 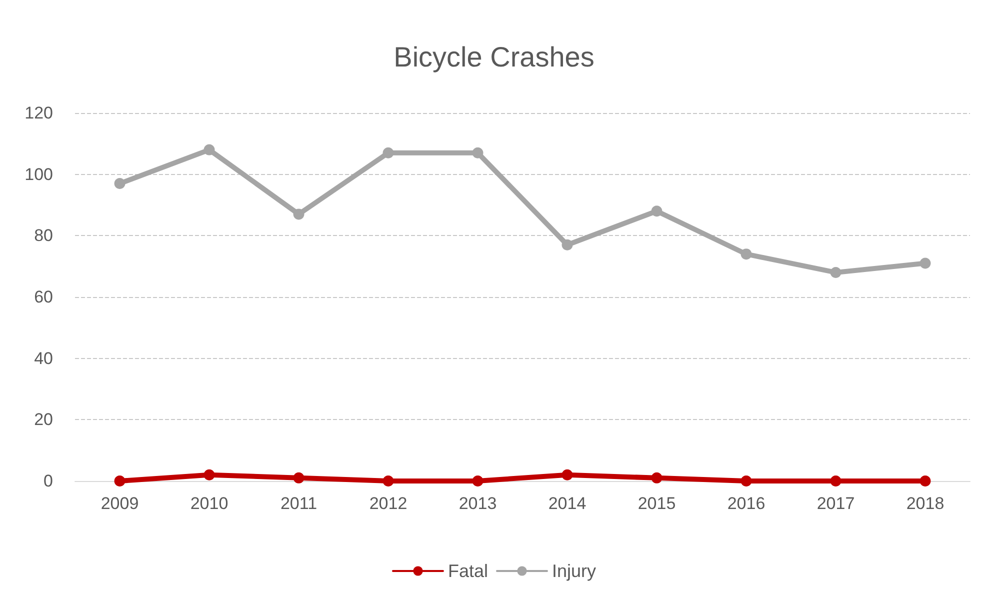 I want to click on x-tick-label: 2012, so click(x=388, y=503).